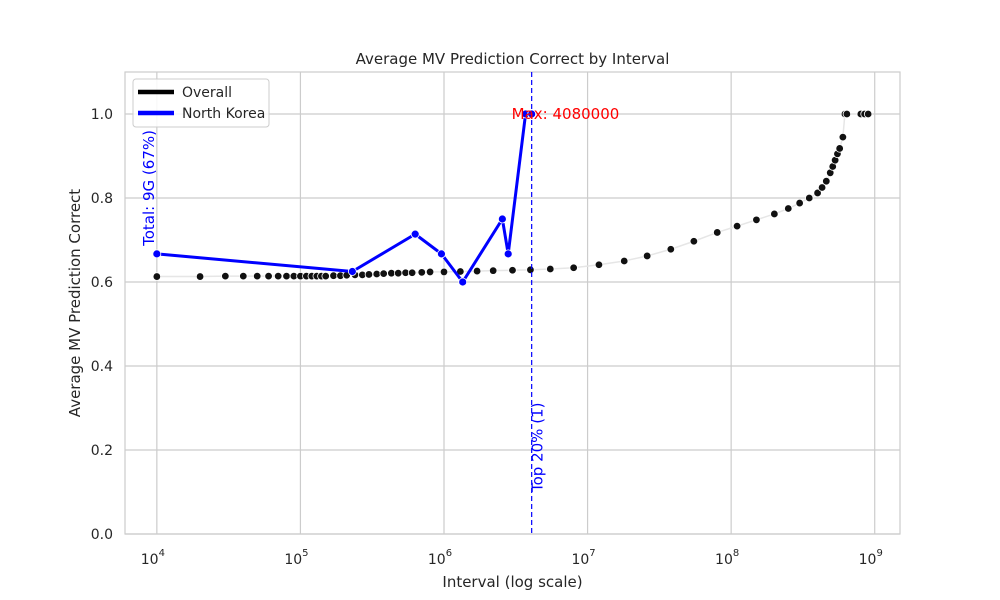  What do you see at coordinates (207, 93) in the screenshot?
I see `legend-label-overall: Overall` at bounding box center [207, 93].